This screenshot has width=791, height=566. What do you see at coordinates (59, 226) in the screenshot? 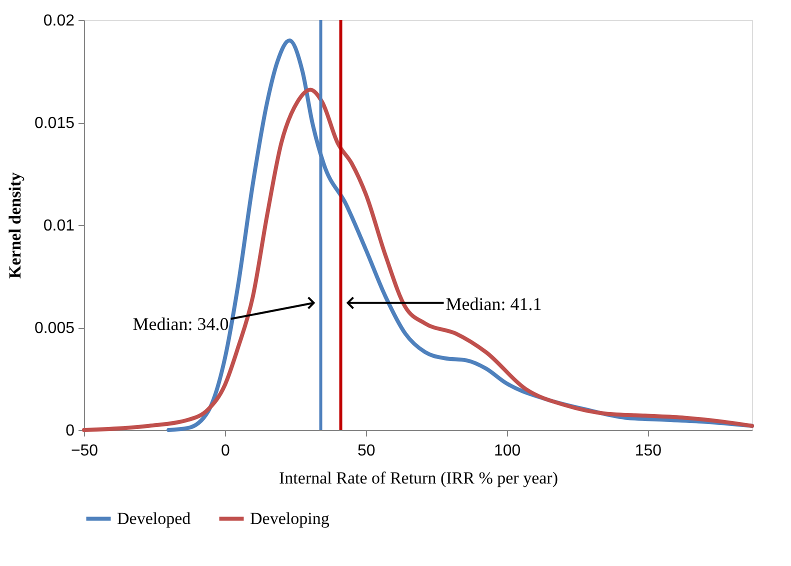
I see `y-tick-label: 0.01` at bounding box center [59, 226].